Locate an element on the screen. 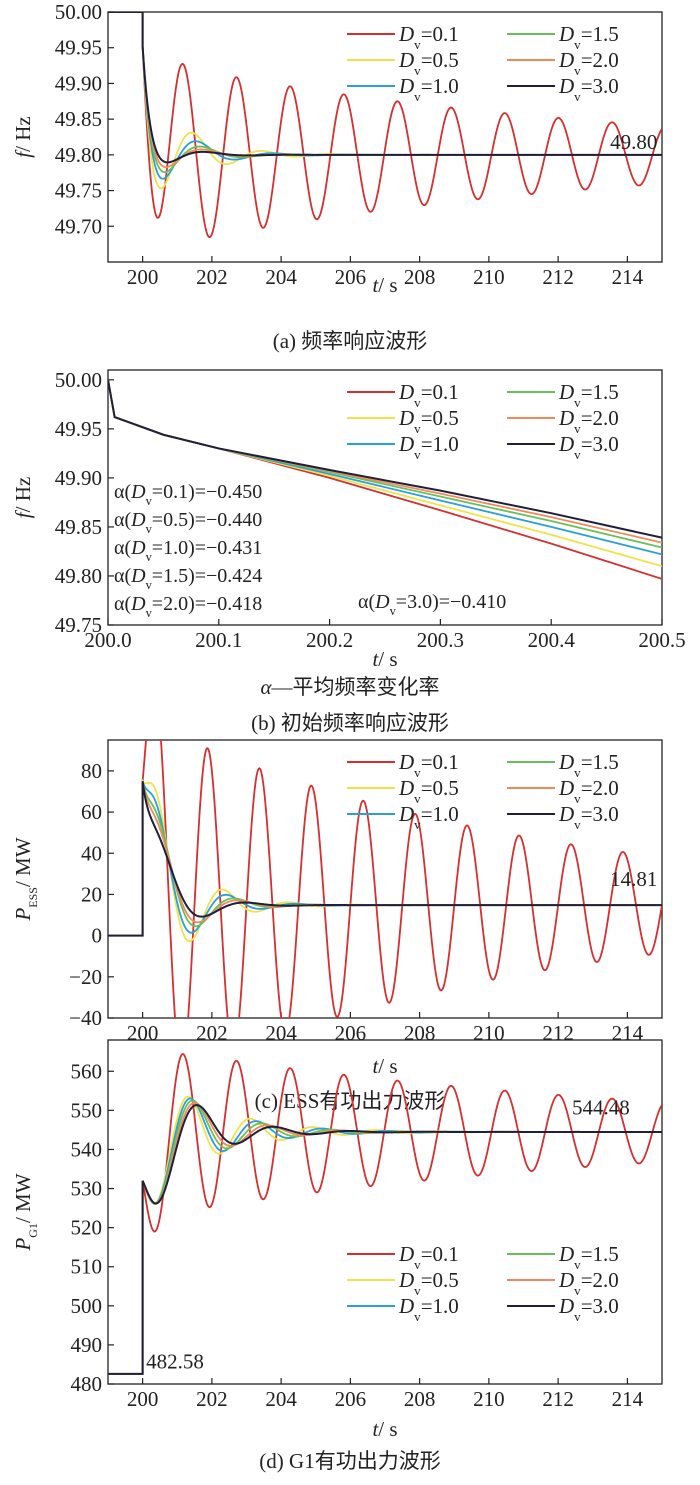  x-tick-label: 200.3 is located at coordinates (440, 640).